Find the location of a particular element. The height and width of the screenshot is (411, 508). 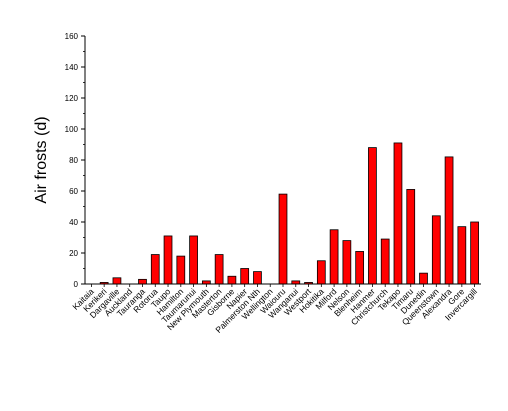

y-tick-label: 20 is located at coordinates (73, 253).